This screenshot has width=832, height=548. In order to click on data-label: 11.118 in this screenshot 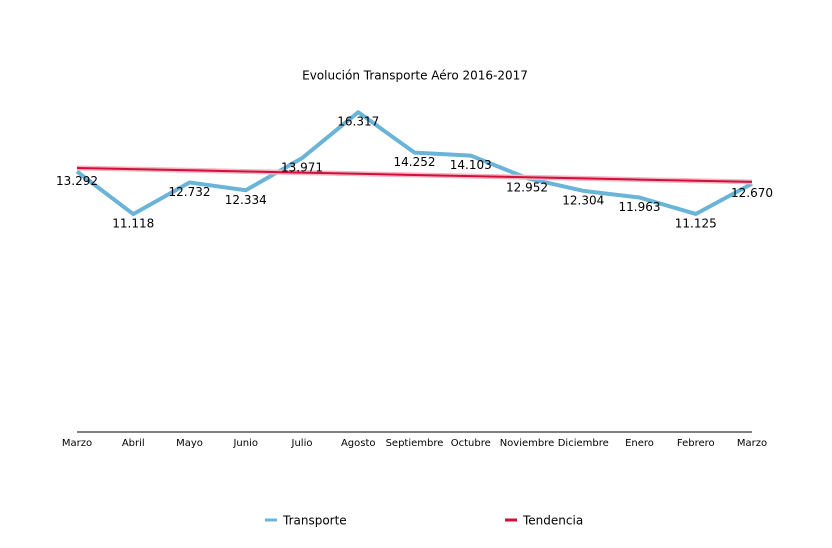, I will do `click(133, 224)`.